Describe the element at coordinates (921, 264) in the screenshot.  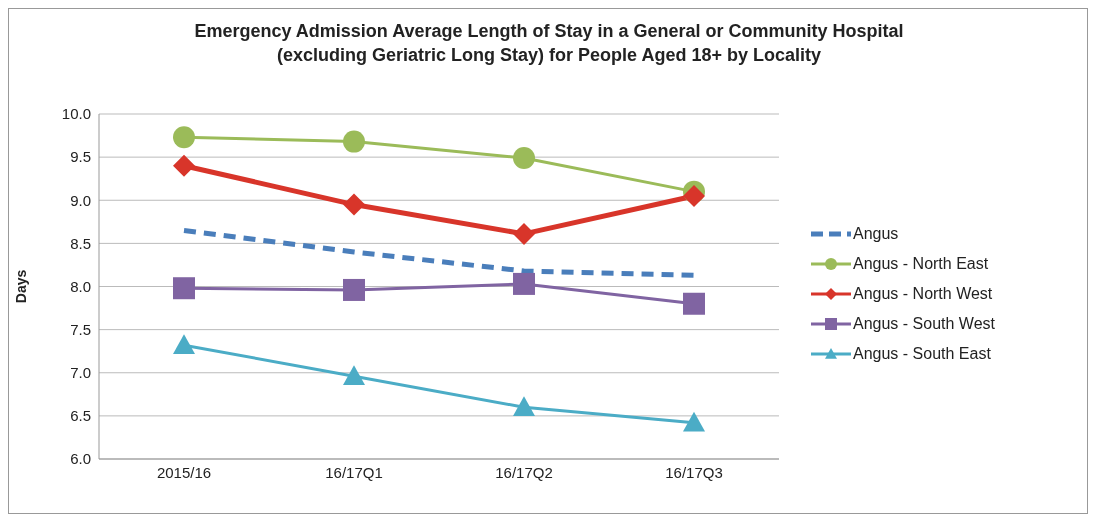
I see `legend-label: Angus - North East` at that location.